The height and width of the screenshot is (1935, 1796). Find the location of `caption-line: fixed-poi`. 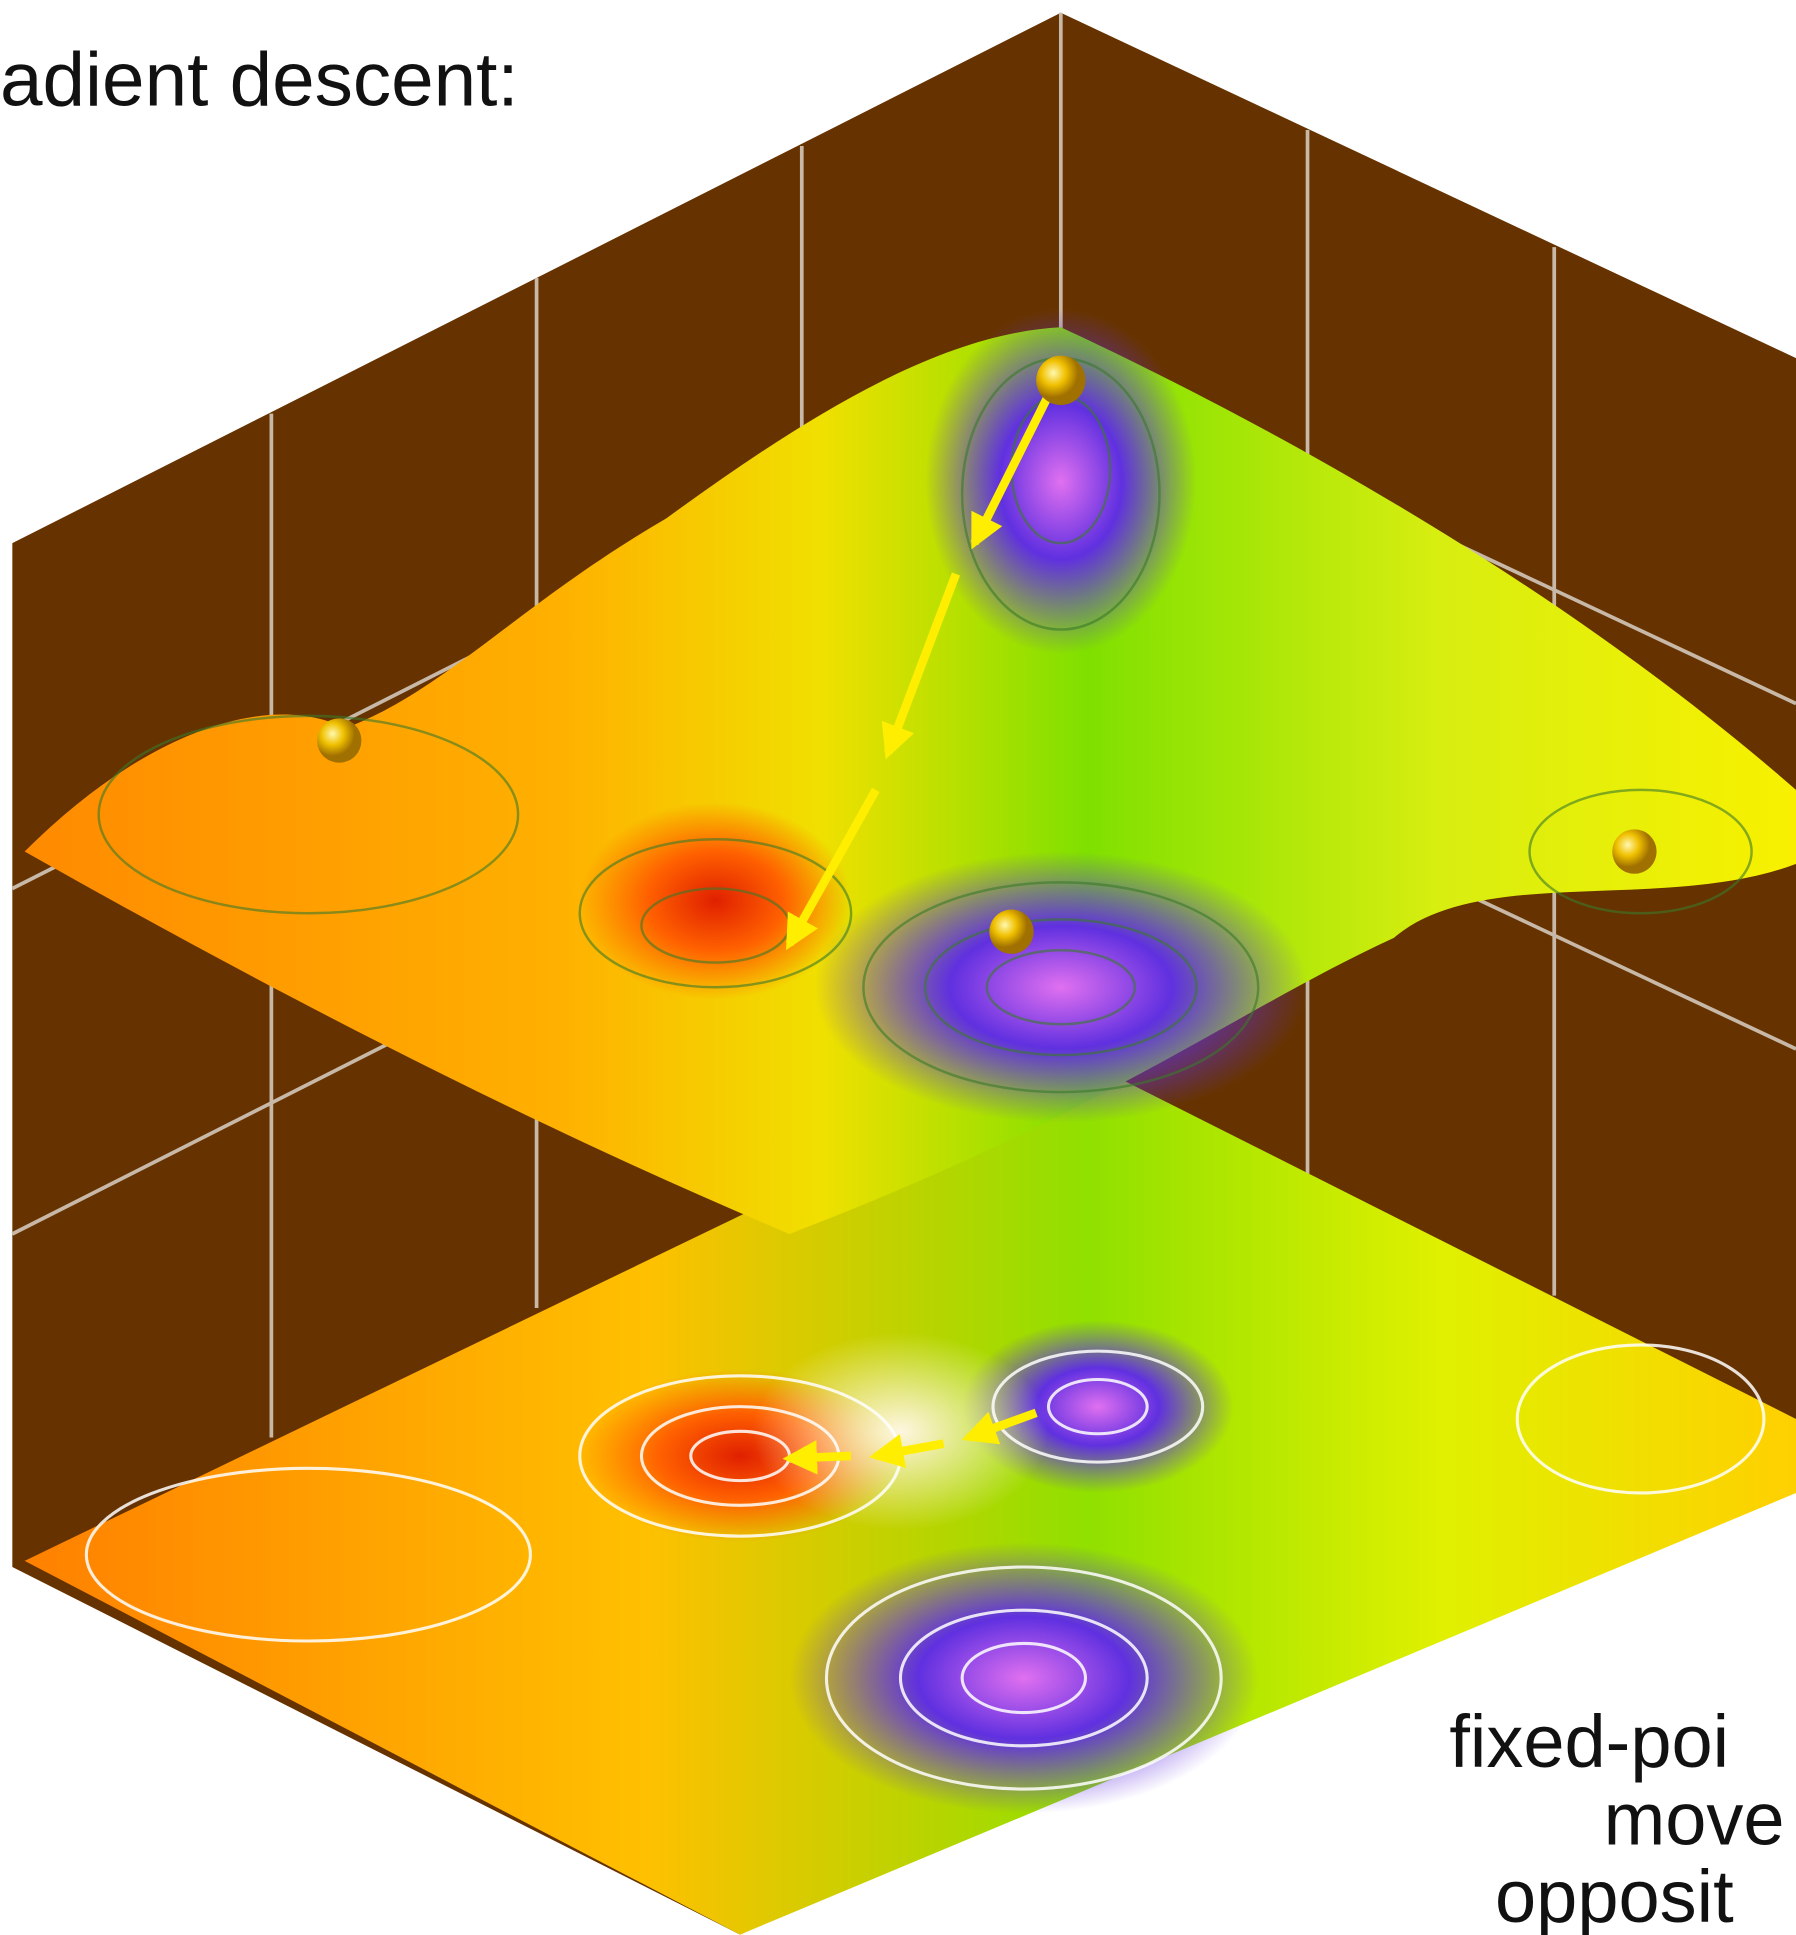

caption-line: fixed-poi is located at coordinates (1589, 1741).